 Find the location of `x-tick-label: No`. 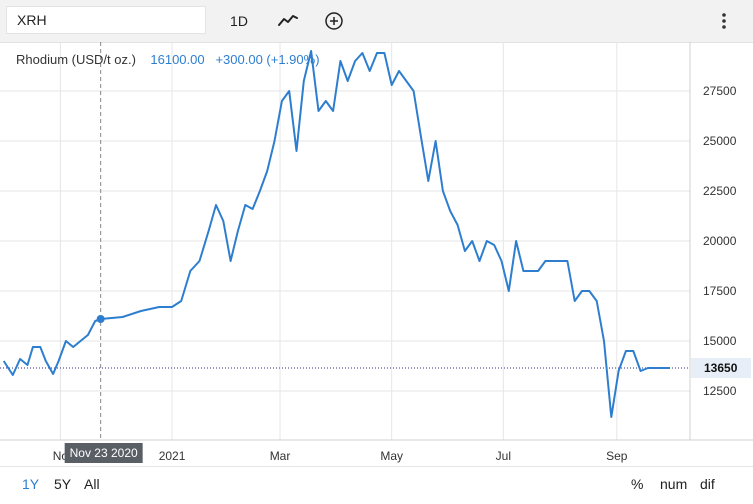

x-tick-label: No is located at coordinates (61, 456).